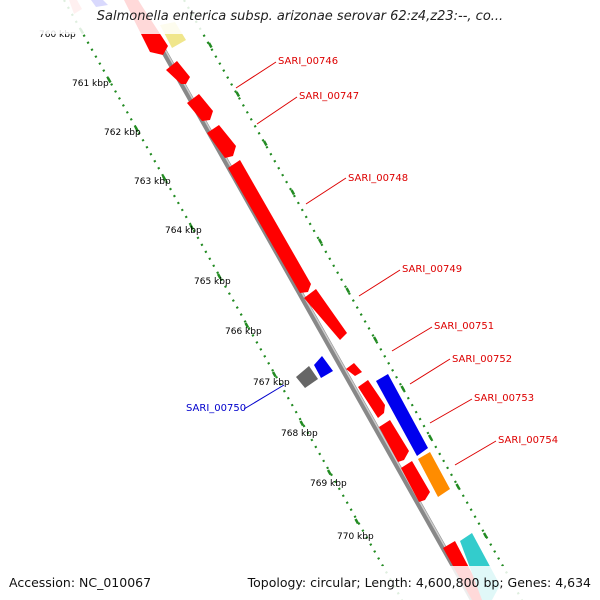 The width and height of the screenshot is (600, 600). Describe the element at coordinates (482, 359) in the screenshot. I see `gene-label-sari-00752: SARI_00752` at that location.